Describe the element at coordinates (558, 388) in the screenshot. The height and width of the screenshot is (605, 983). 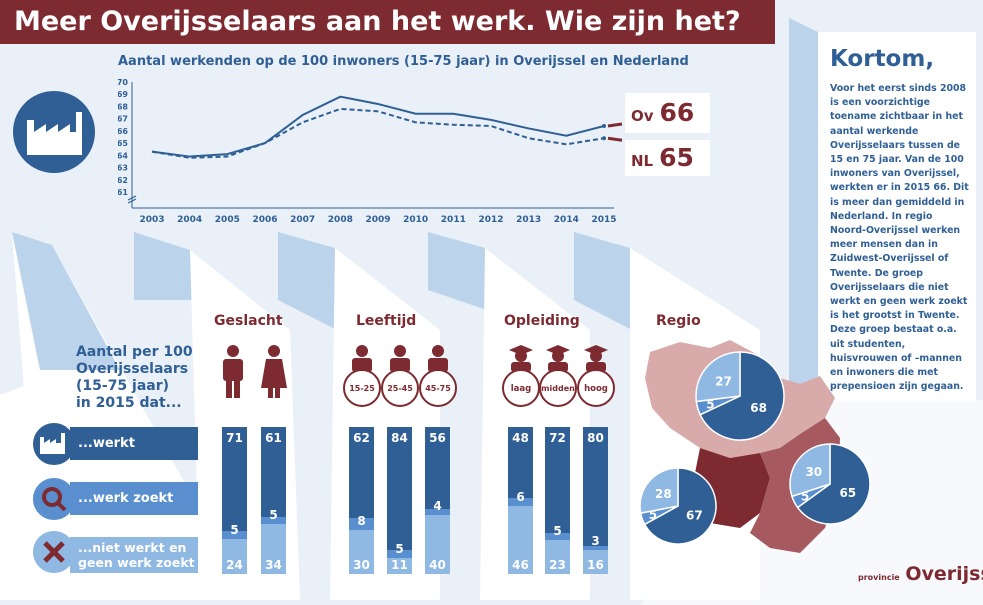
I see `bar-icon-label: midden` at that location.